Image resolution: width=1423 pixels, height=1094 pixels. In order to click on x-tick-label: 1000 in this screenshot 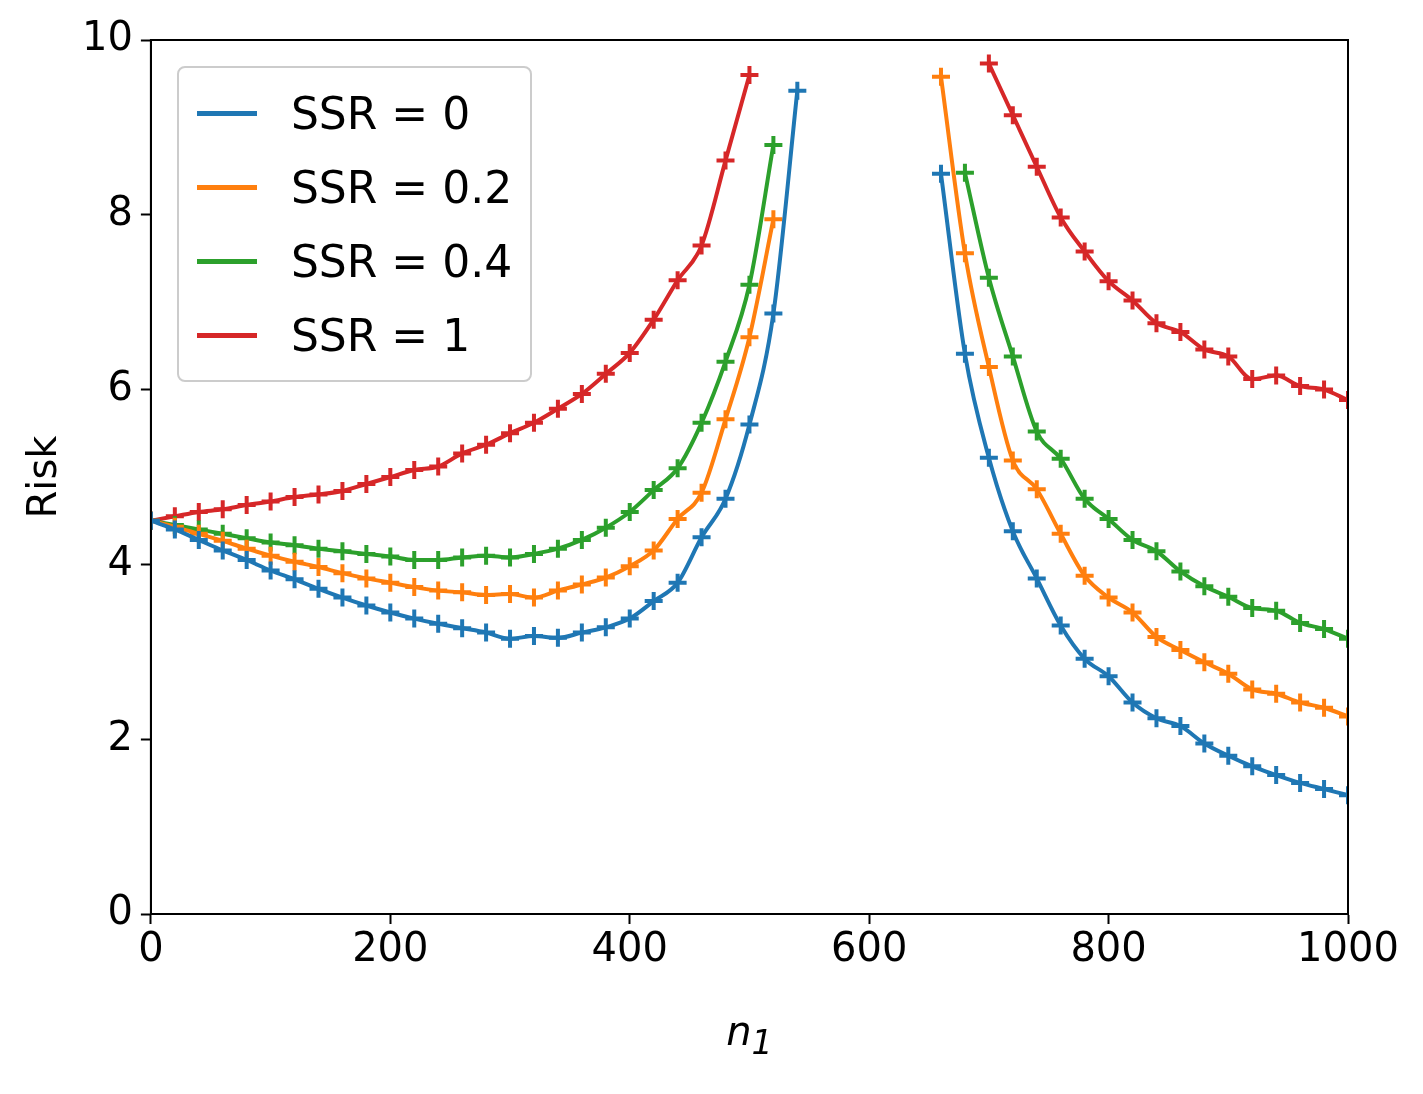, I will do `click(1348, 947)`.